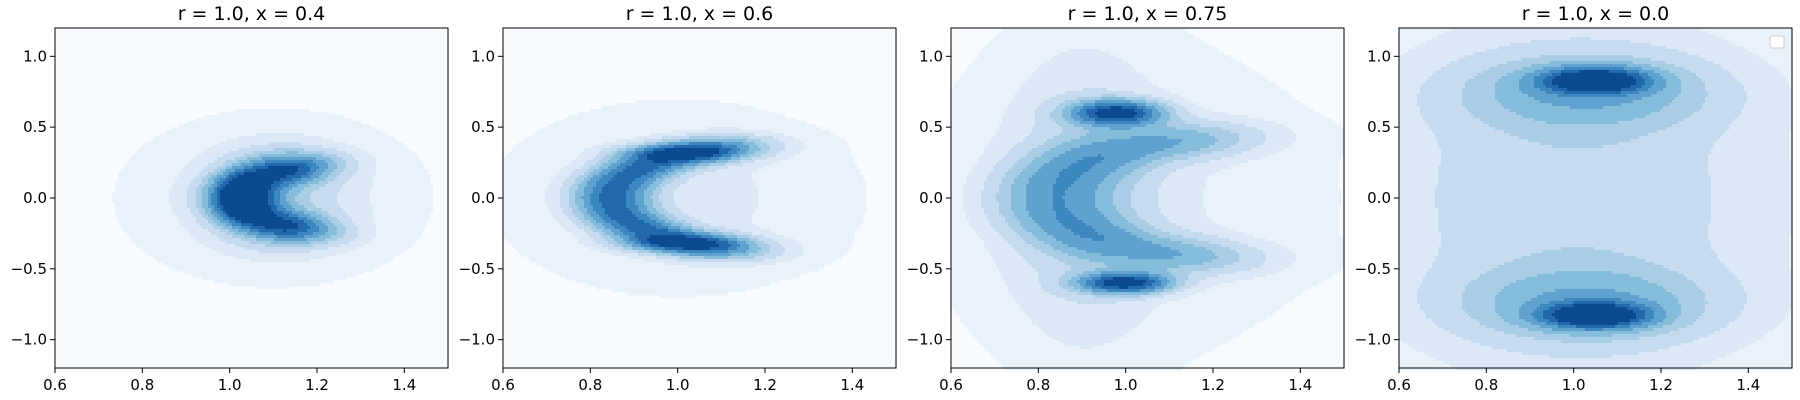  What do you see at coordinates (252, 14) in the screenshot?
I see `subplot-title: r = 1.0, x = 0.4` at bounding box center [252, 14].